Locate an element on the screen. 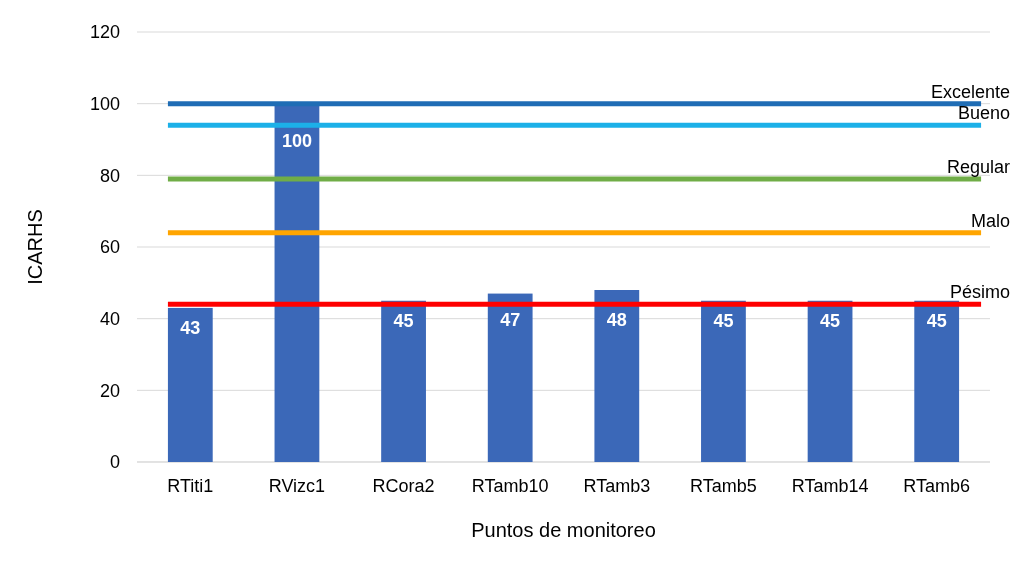 The height and width of the screenshot is (577, 1016). ref-line-label: Bueno is located at coordinates (983, 113).